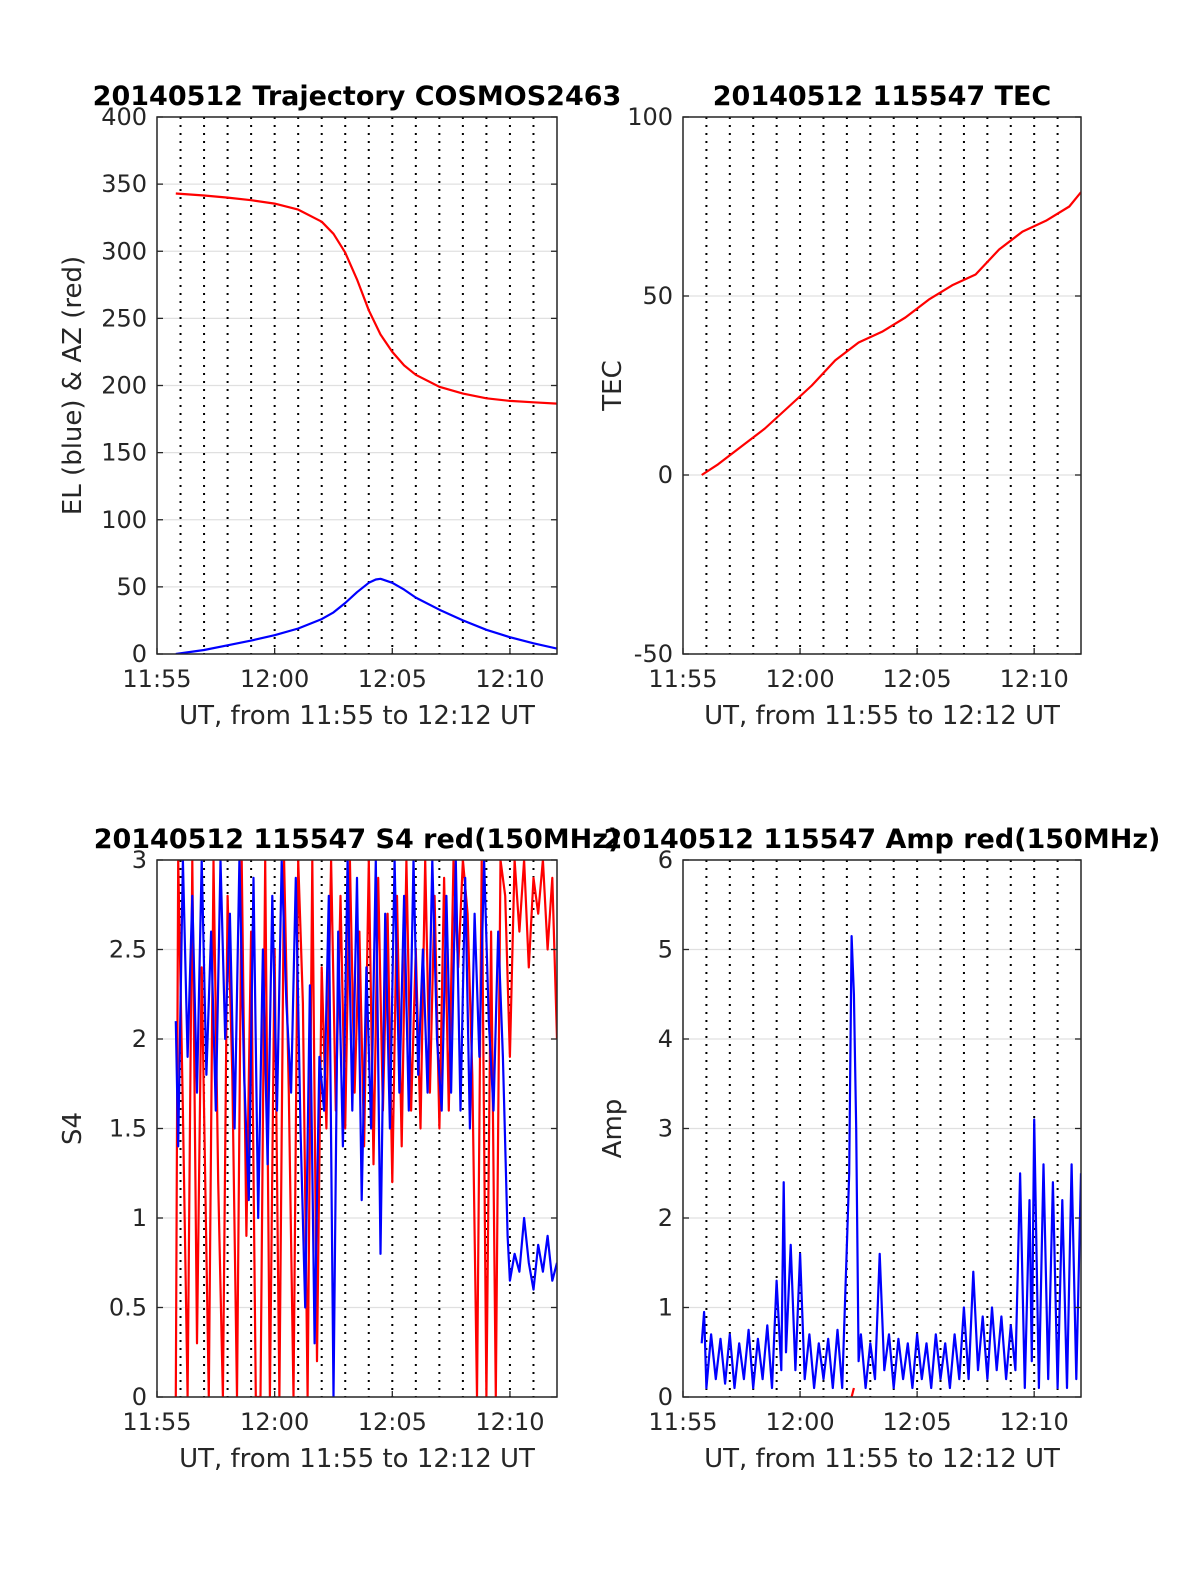 The height and width of the screenshot is (1575, 1200). What do you see at coordinates (852, 1392) in the screenshot?
I see `amp-series-red` at bounding box center [852, 1392].